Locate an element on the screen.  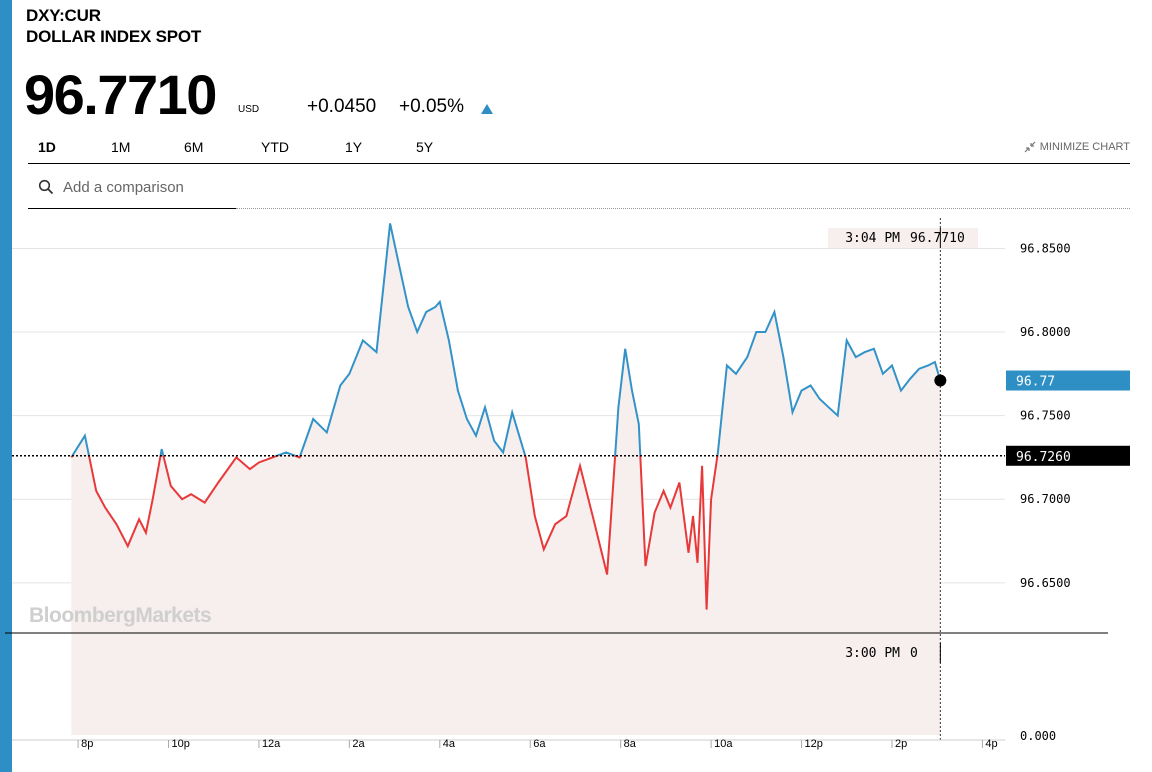
x-tick-label: 10a is located at coordinates (723, 744).